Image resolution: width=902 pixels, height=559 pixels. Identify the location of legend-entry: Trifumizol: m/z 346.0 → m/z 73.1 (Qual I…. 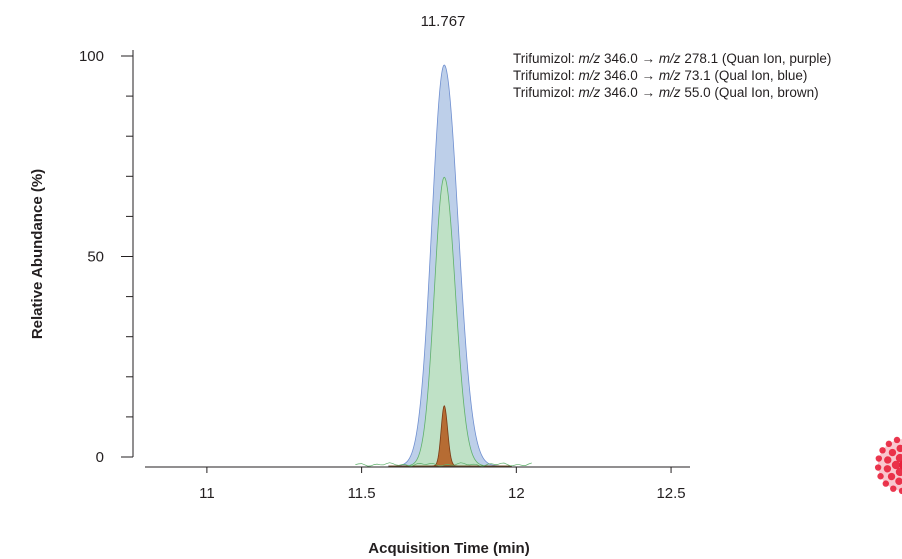
(660, 75).